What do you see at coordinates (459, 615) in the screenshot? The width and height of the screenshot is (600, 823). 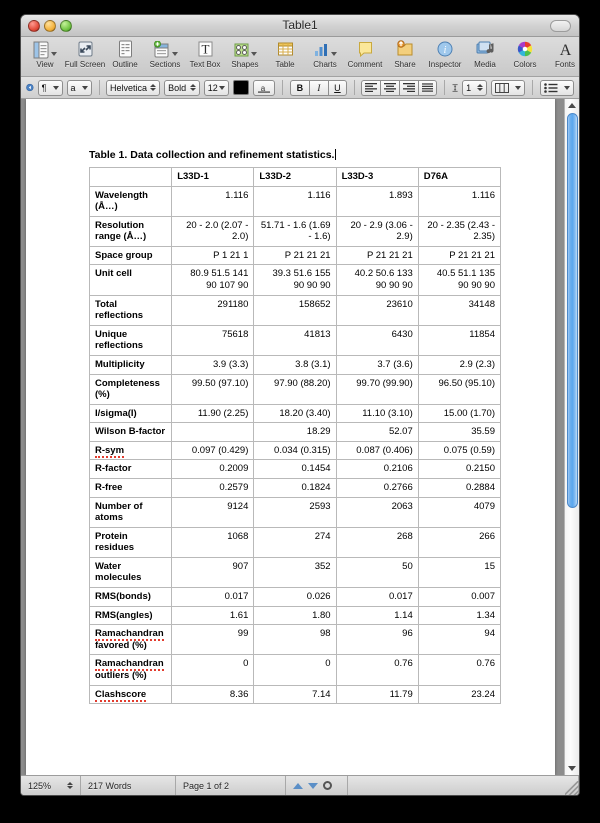 I see `table-cell-value: 1.34` at bounding box center [459, 615].